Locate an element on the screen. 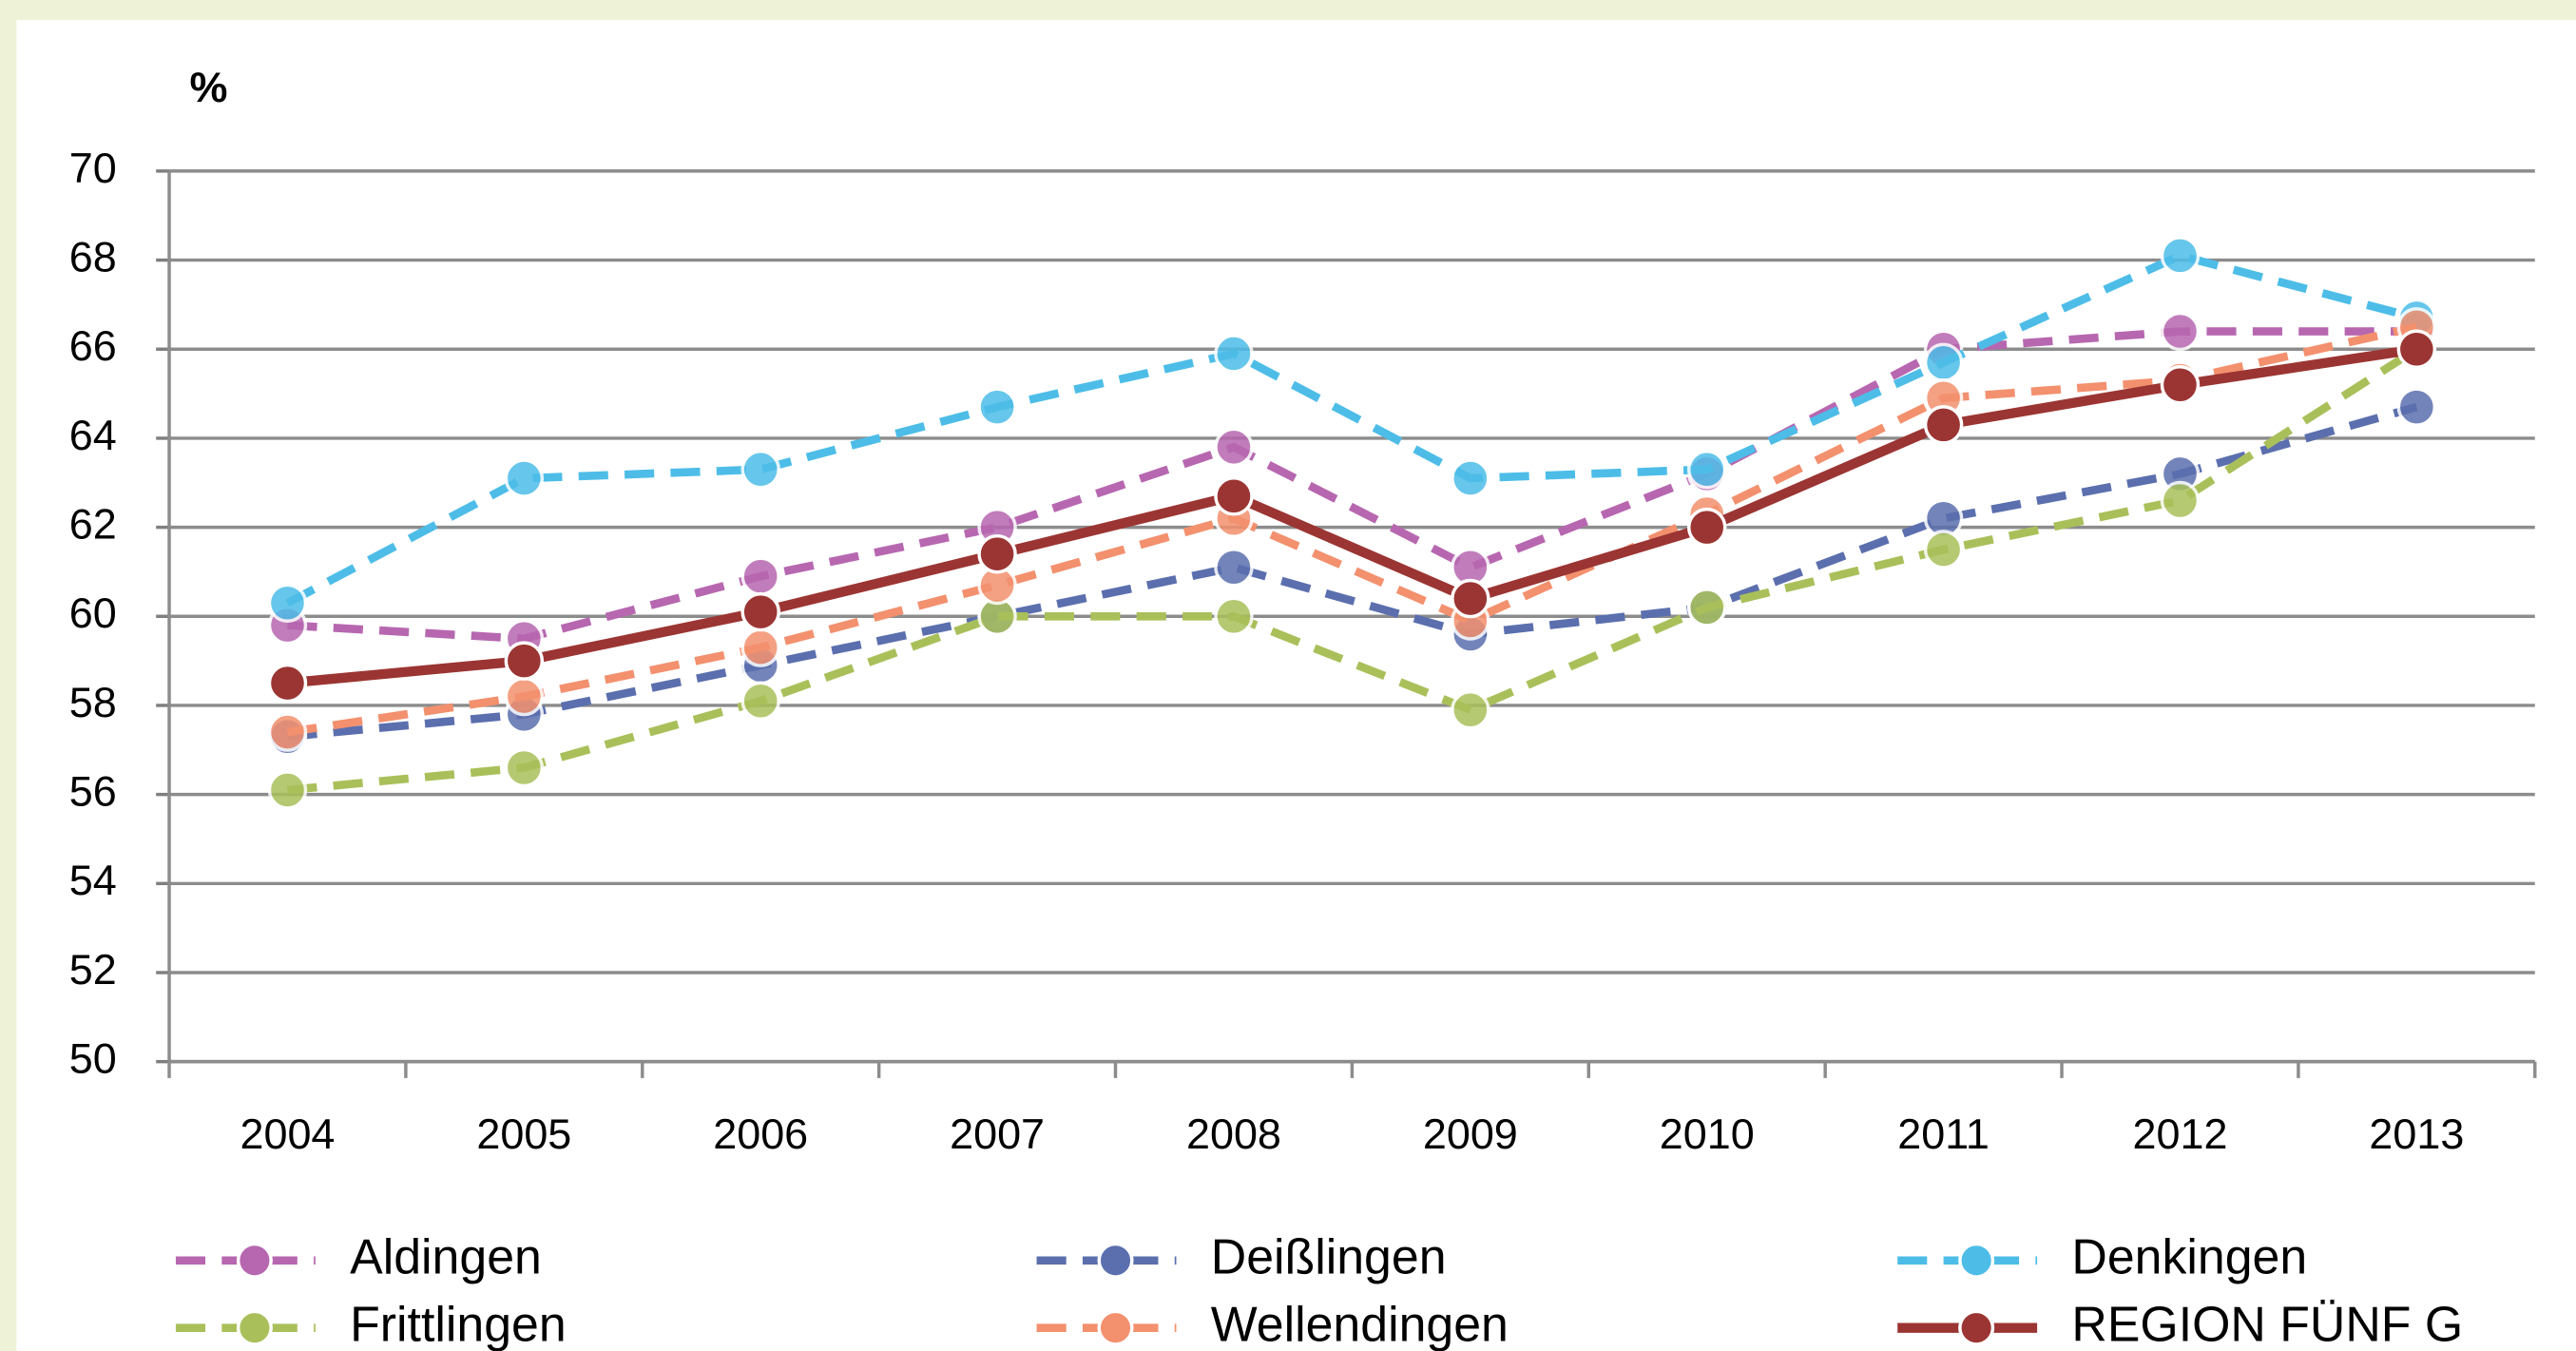 Image resolution: width=2576 pixels, height=1351 pixels. legend-label: Aldingen is located at coordinates (446, 1255).